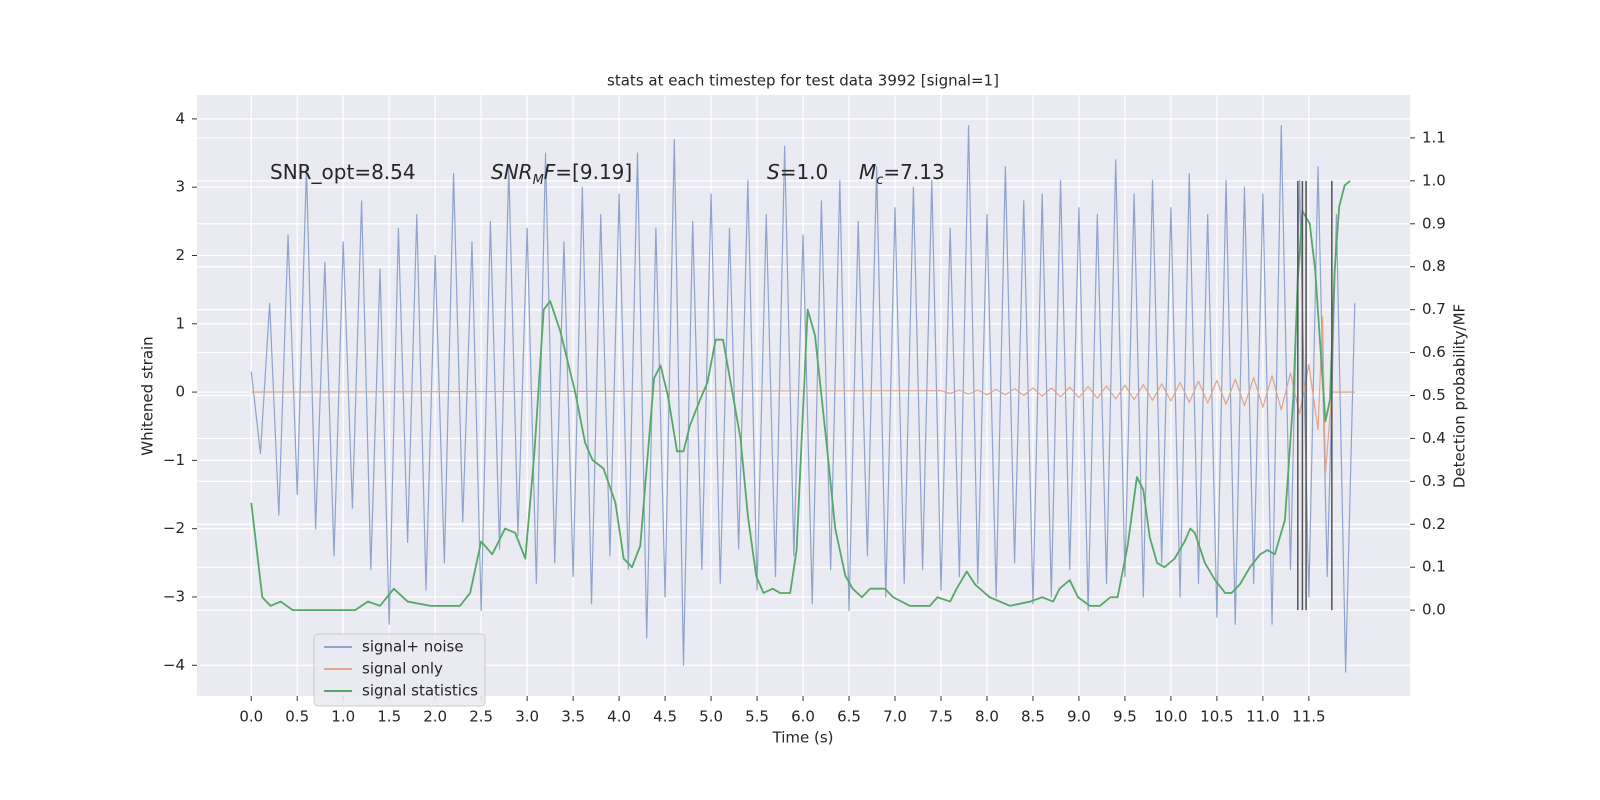  What do you see at coordinates (1434, 567) in the screenshot?
I see `y2-tick-label: 0.1` at bounding box center [1434, 567].